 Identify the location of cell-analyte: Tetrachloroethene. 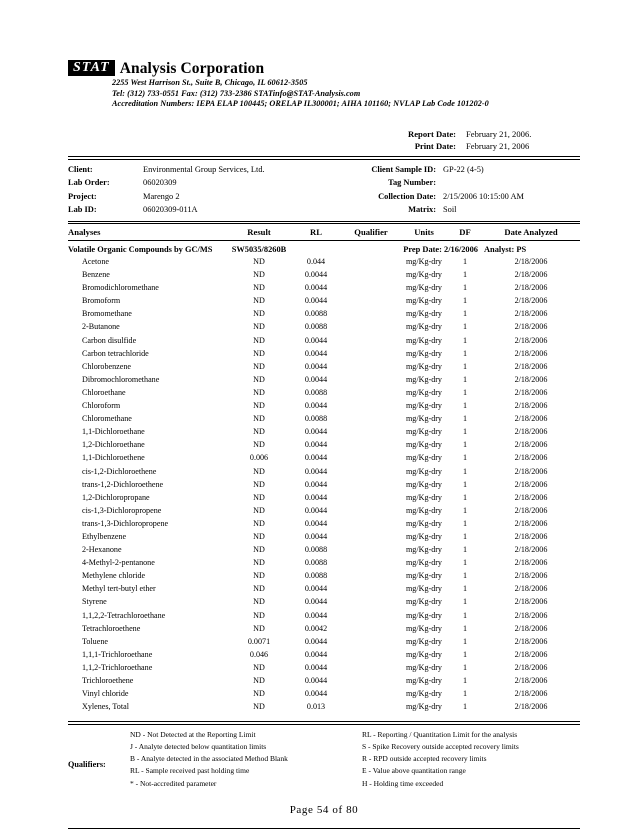
(111, 628).